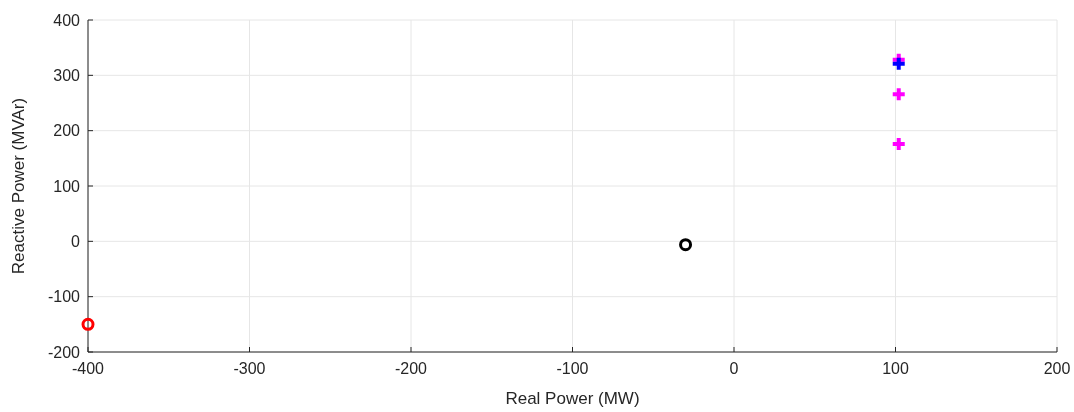 The width and height of the screenshot is (1074, 412). What do you see at coordinates (18, 186) in the screenshot?
I see `y-axis-title: Reactive Power (MVAr)` at bounding box center [18, 186].